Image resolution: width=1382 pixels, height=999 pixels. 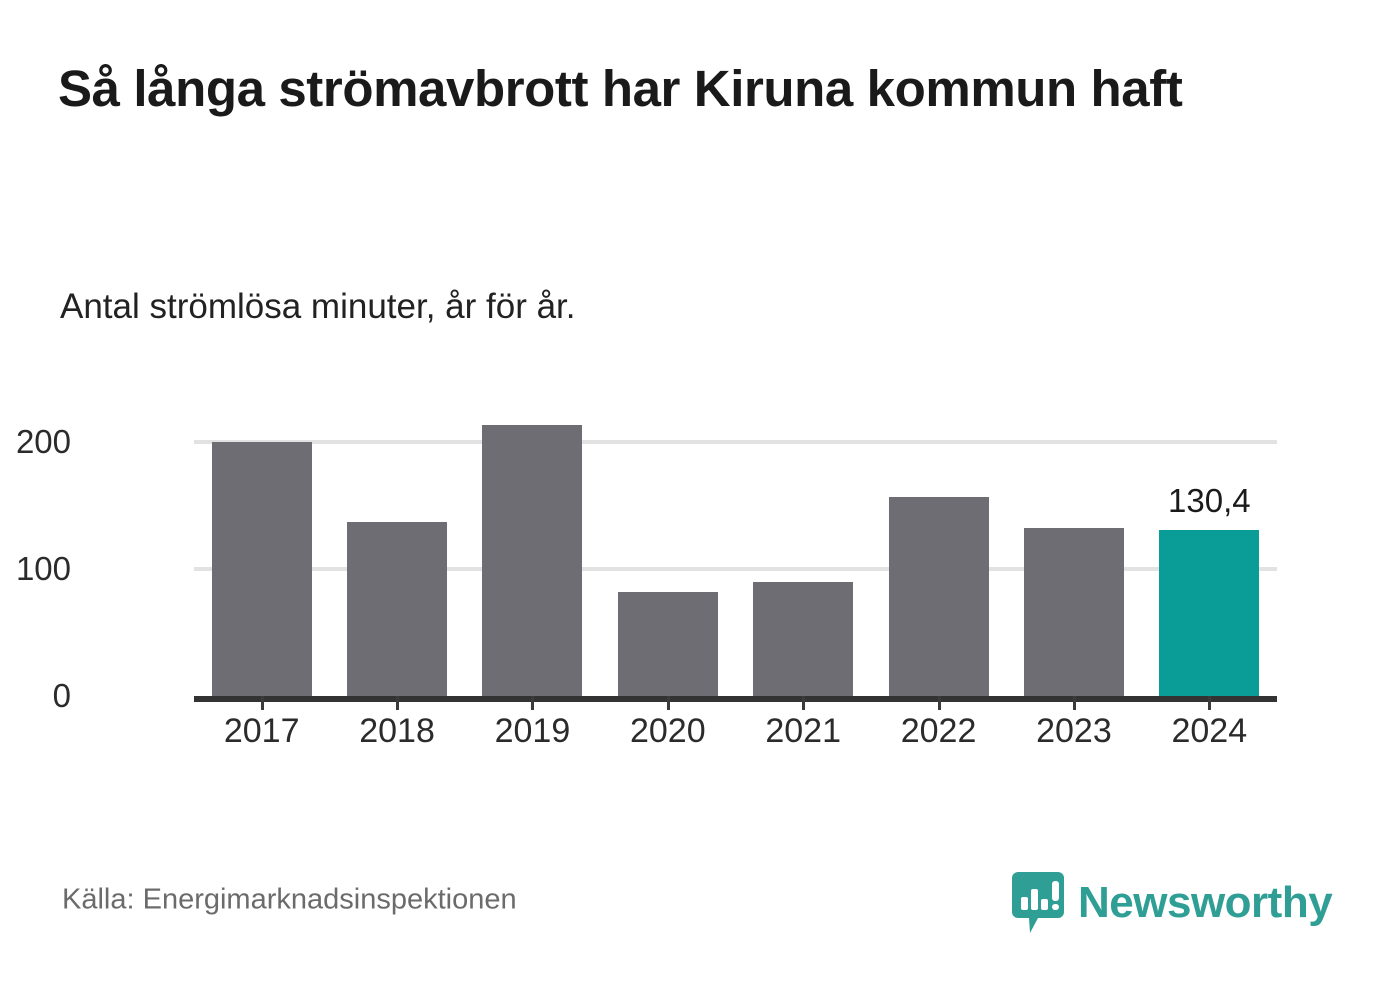 What do you see at coordinates (803, 638) in the screenshot?
I see `bar-2021` at bounding box center [803, 638].